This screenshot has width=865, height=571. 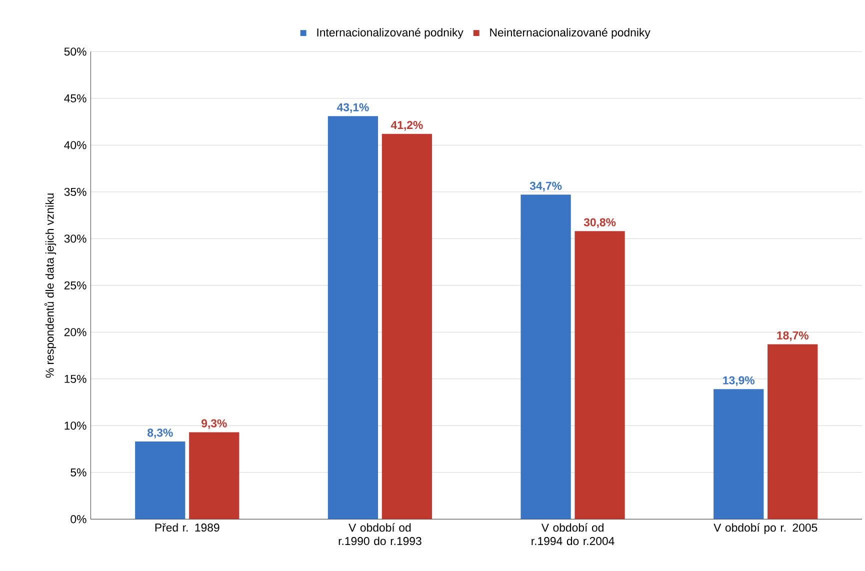 What do you see at coordinates (380, 534) in the screenshot?
I see `x-tick-label: V období od r.1990 do r.1993` at bounding box center [380, 534].